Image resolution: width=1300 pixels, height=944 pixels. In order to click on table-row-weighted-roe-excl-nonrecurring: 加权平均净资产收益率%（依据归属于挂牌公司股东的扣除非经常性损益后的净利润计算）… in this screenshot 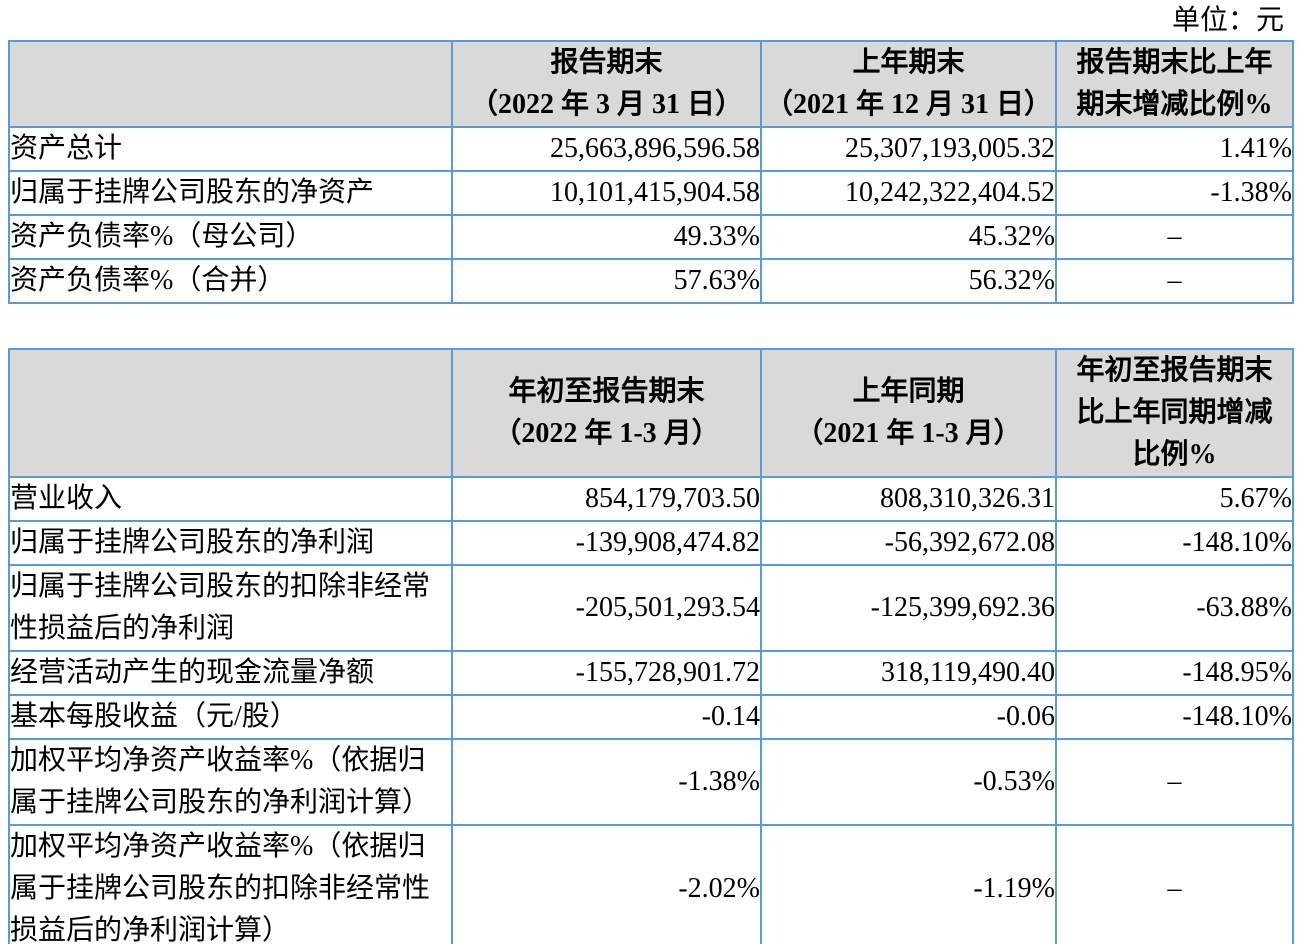, I will do `click(651, 884)`.